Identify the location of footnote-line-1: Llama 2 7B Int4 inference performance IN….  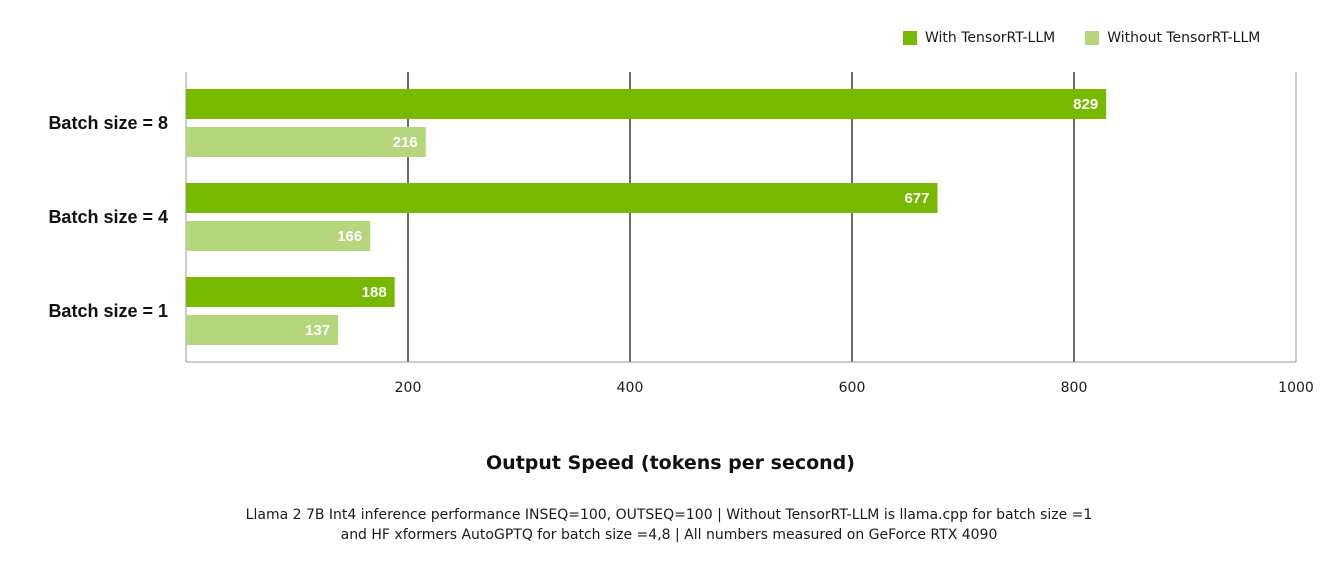
(669, 515).